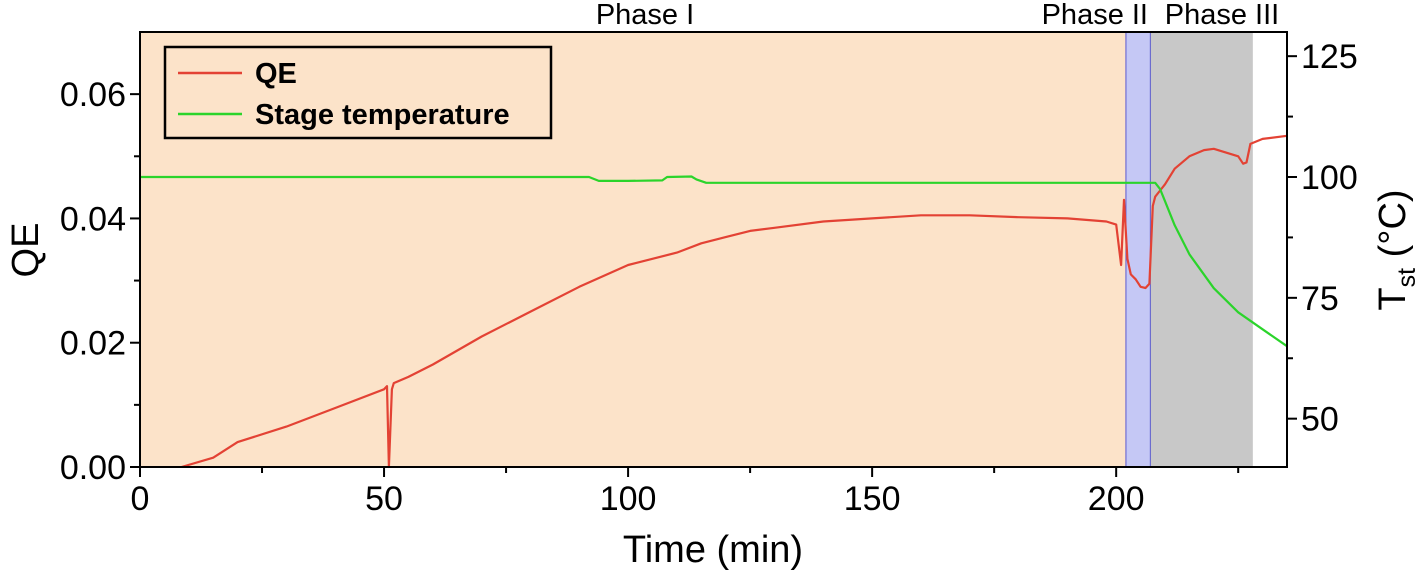 This screenshot has height=581, width=1425. What do you see at coordinates (1393, 298) in the screenshot?
I see `y-right-title-main: T` at bounding box center [1393, 298].